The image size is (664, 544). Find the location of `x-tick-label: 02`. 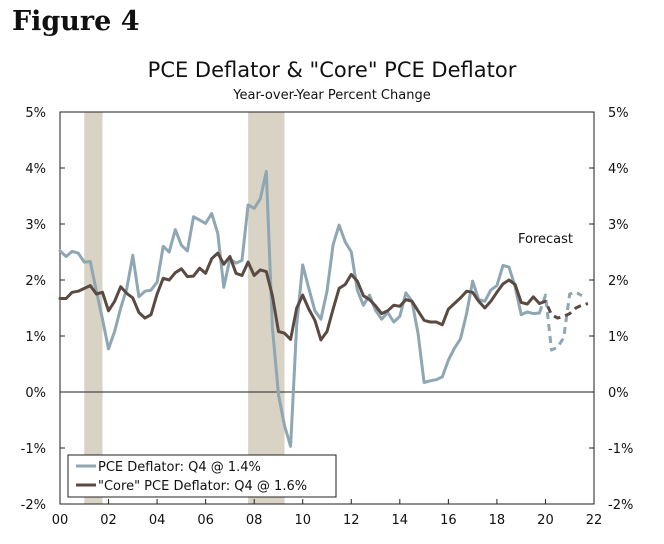

x-tick-label: 02 is located at coordinates (108, 520).